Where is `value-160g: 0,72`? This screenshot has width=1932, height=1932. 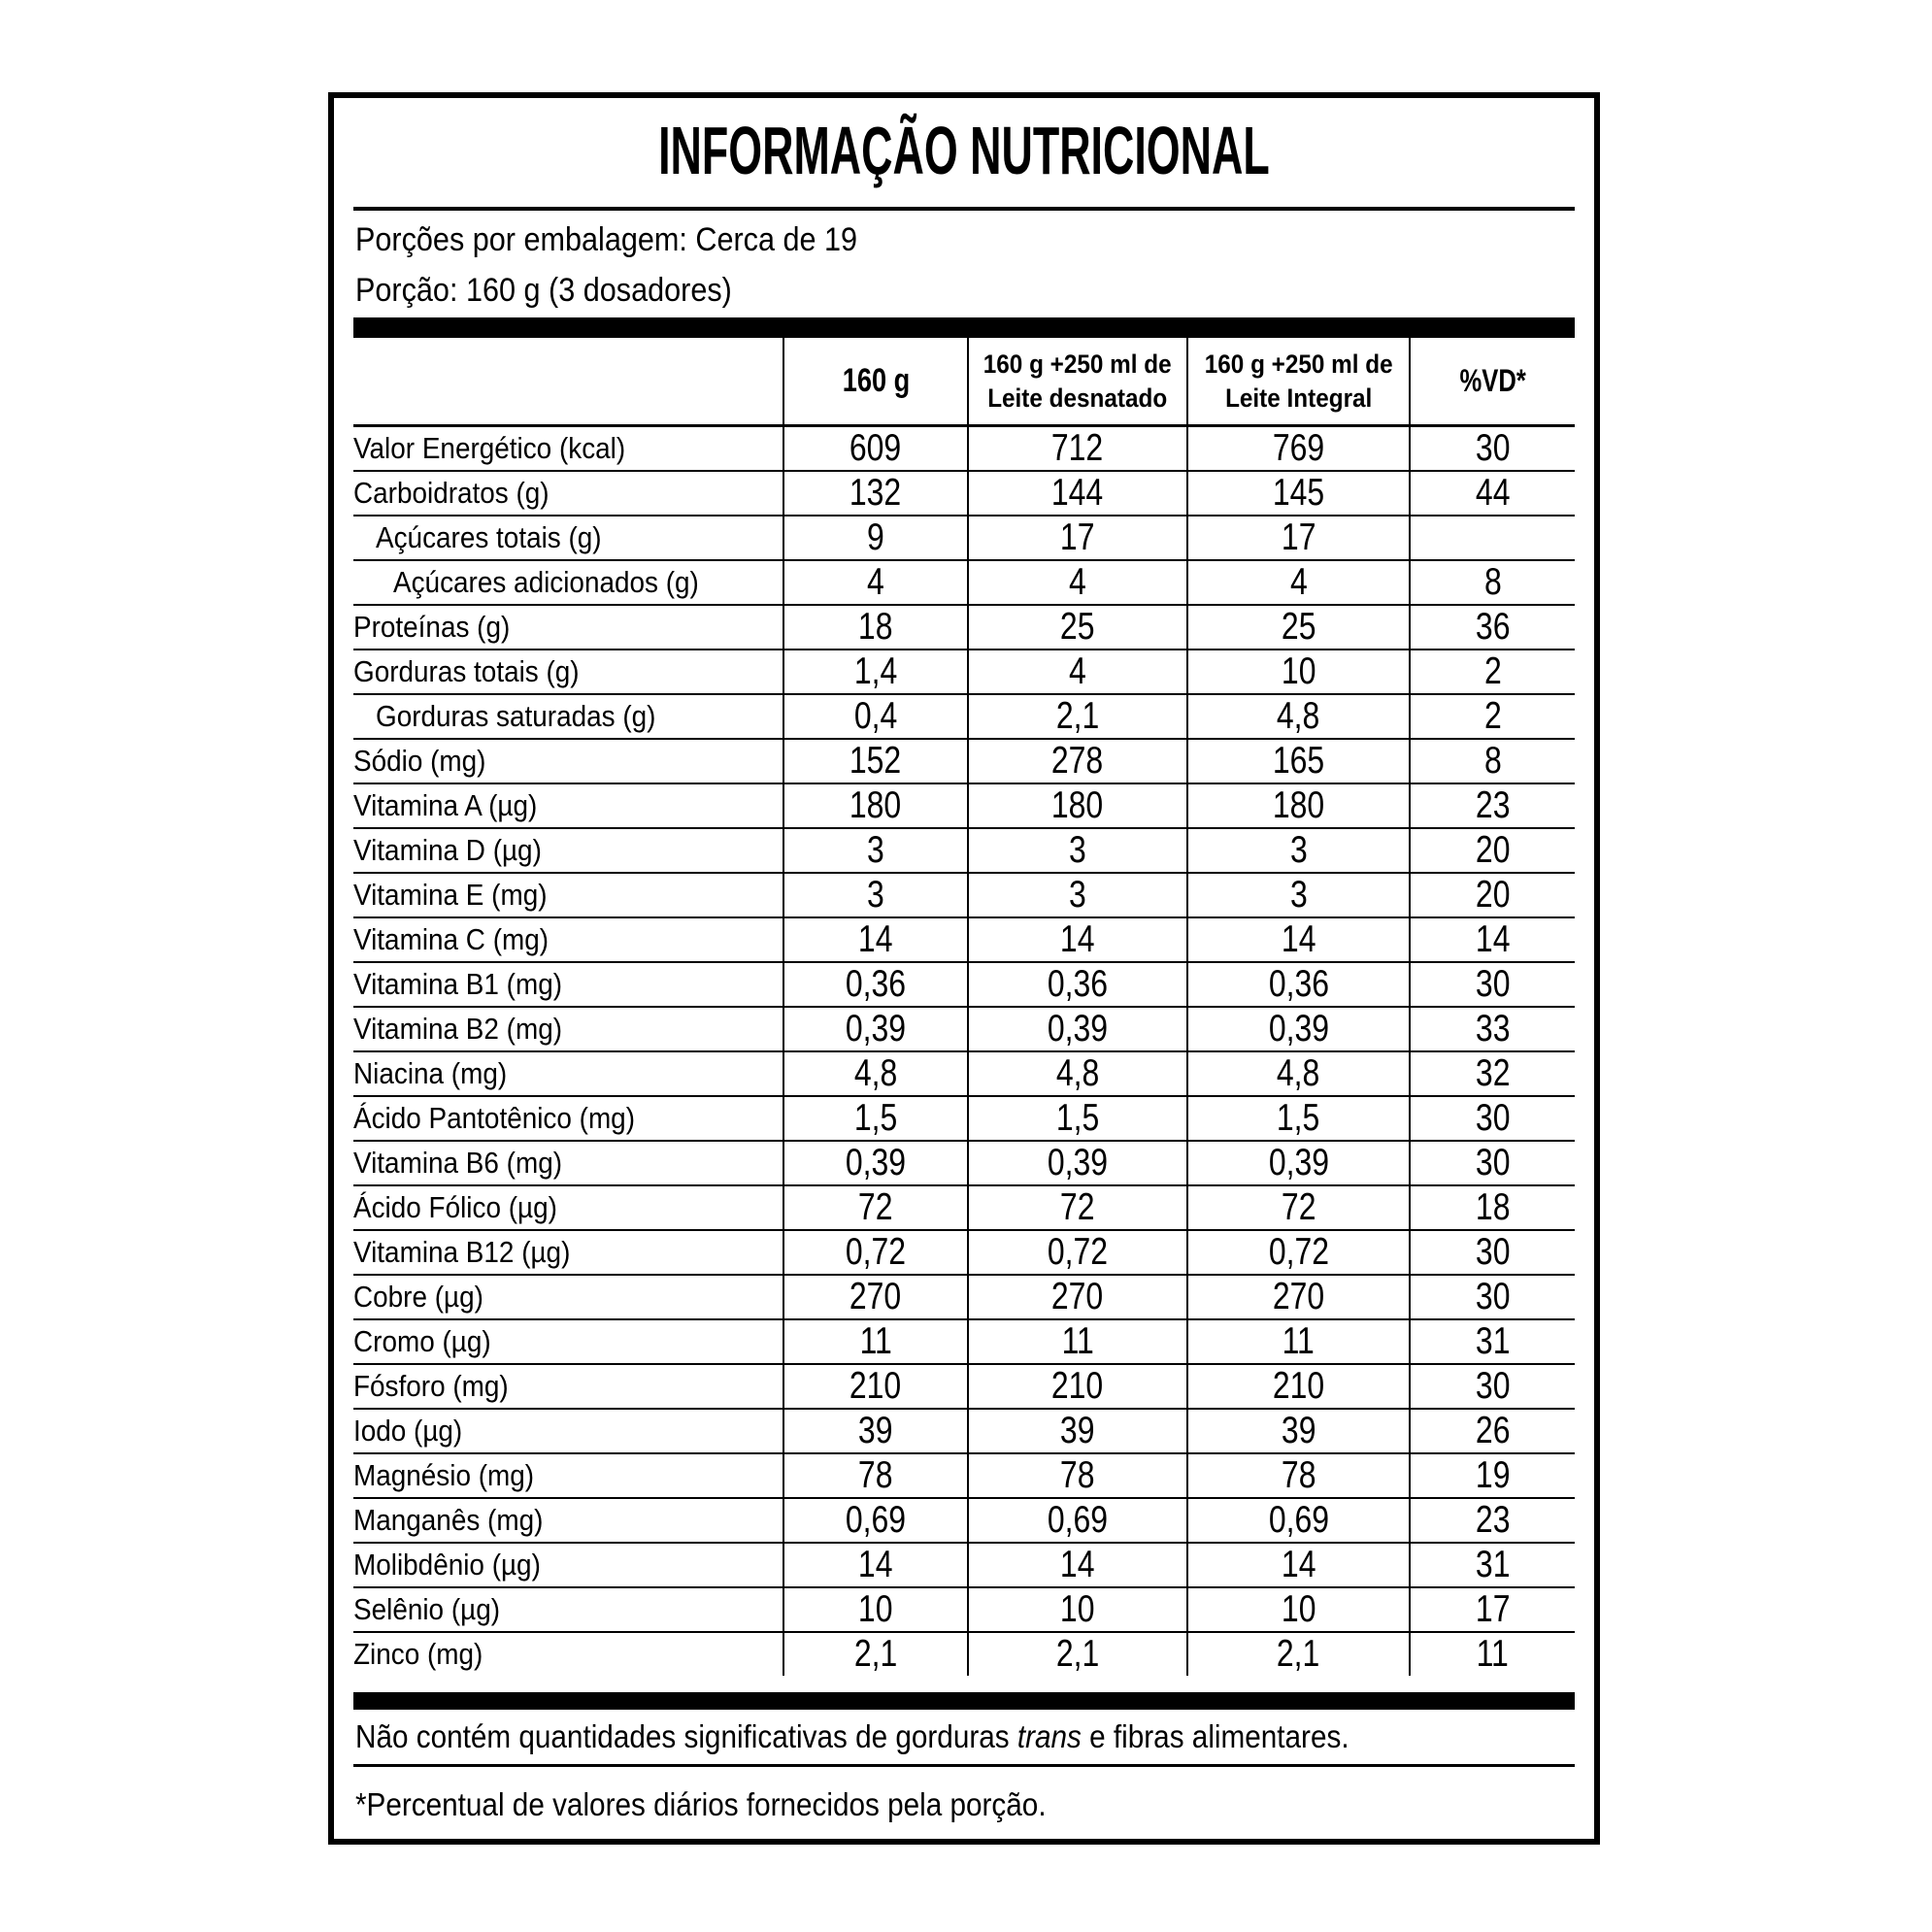 value-160g: 0,72 is located at coordinates (875, 1253).